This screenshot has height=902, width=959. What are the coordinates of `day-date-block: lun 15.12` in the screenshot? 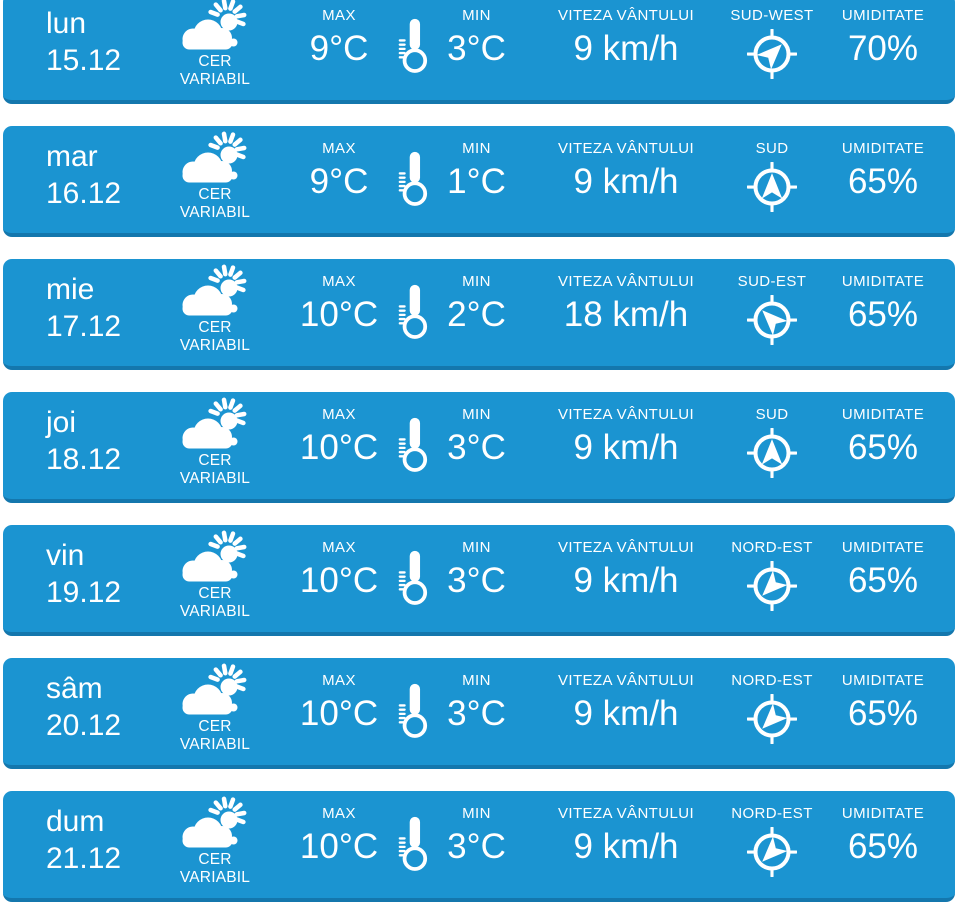 It's located at (76, 50).